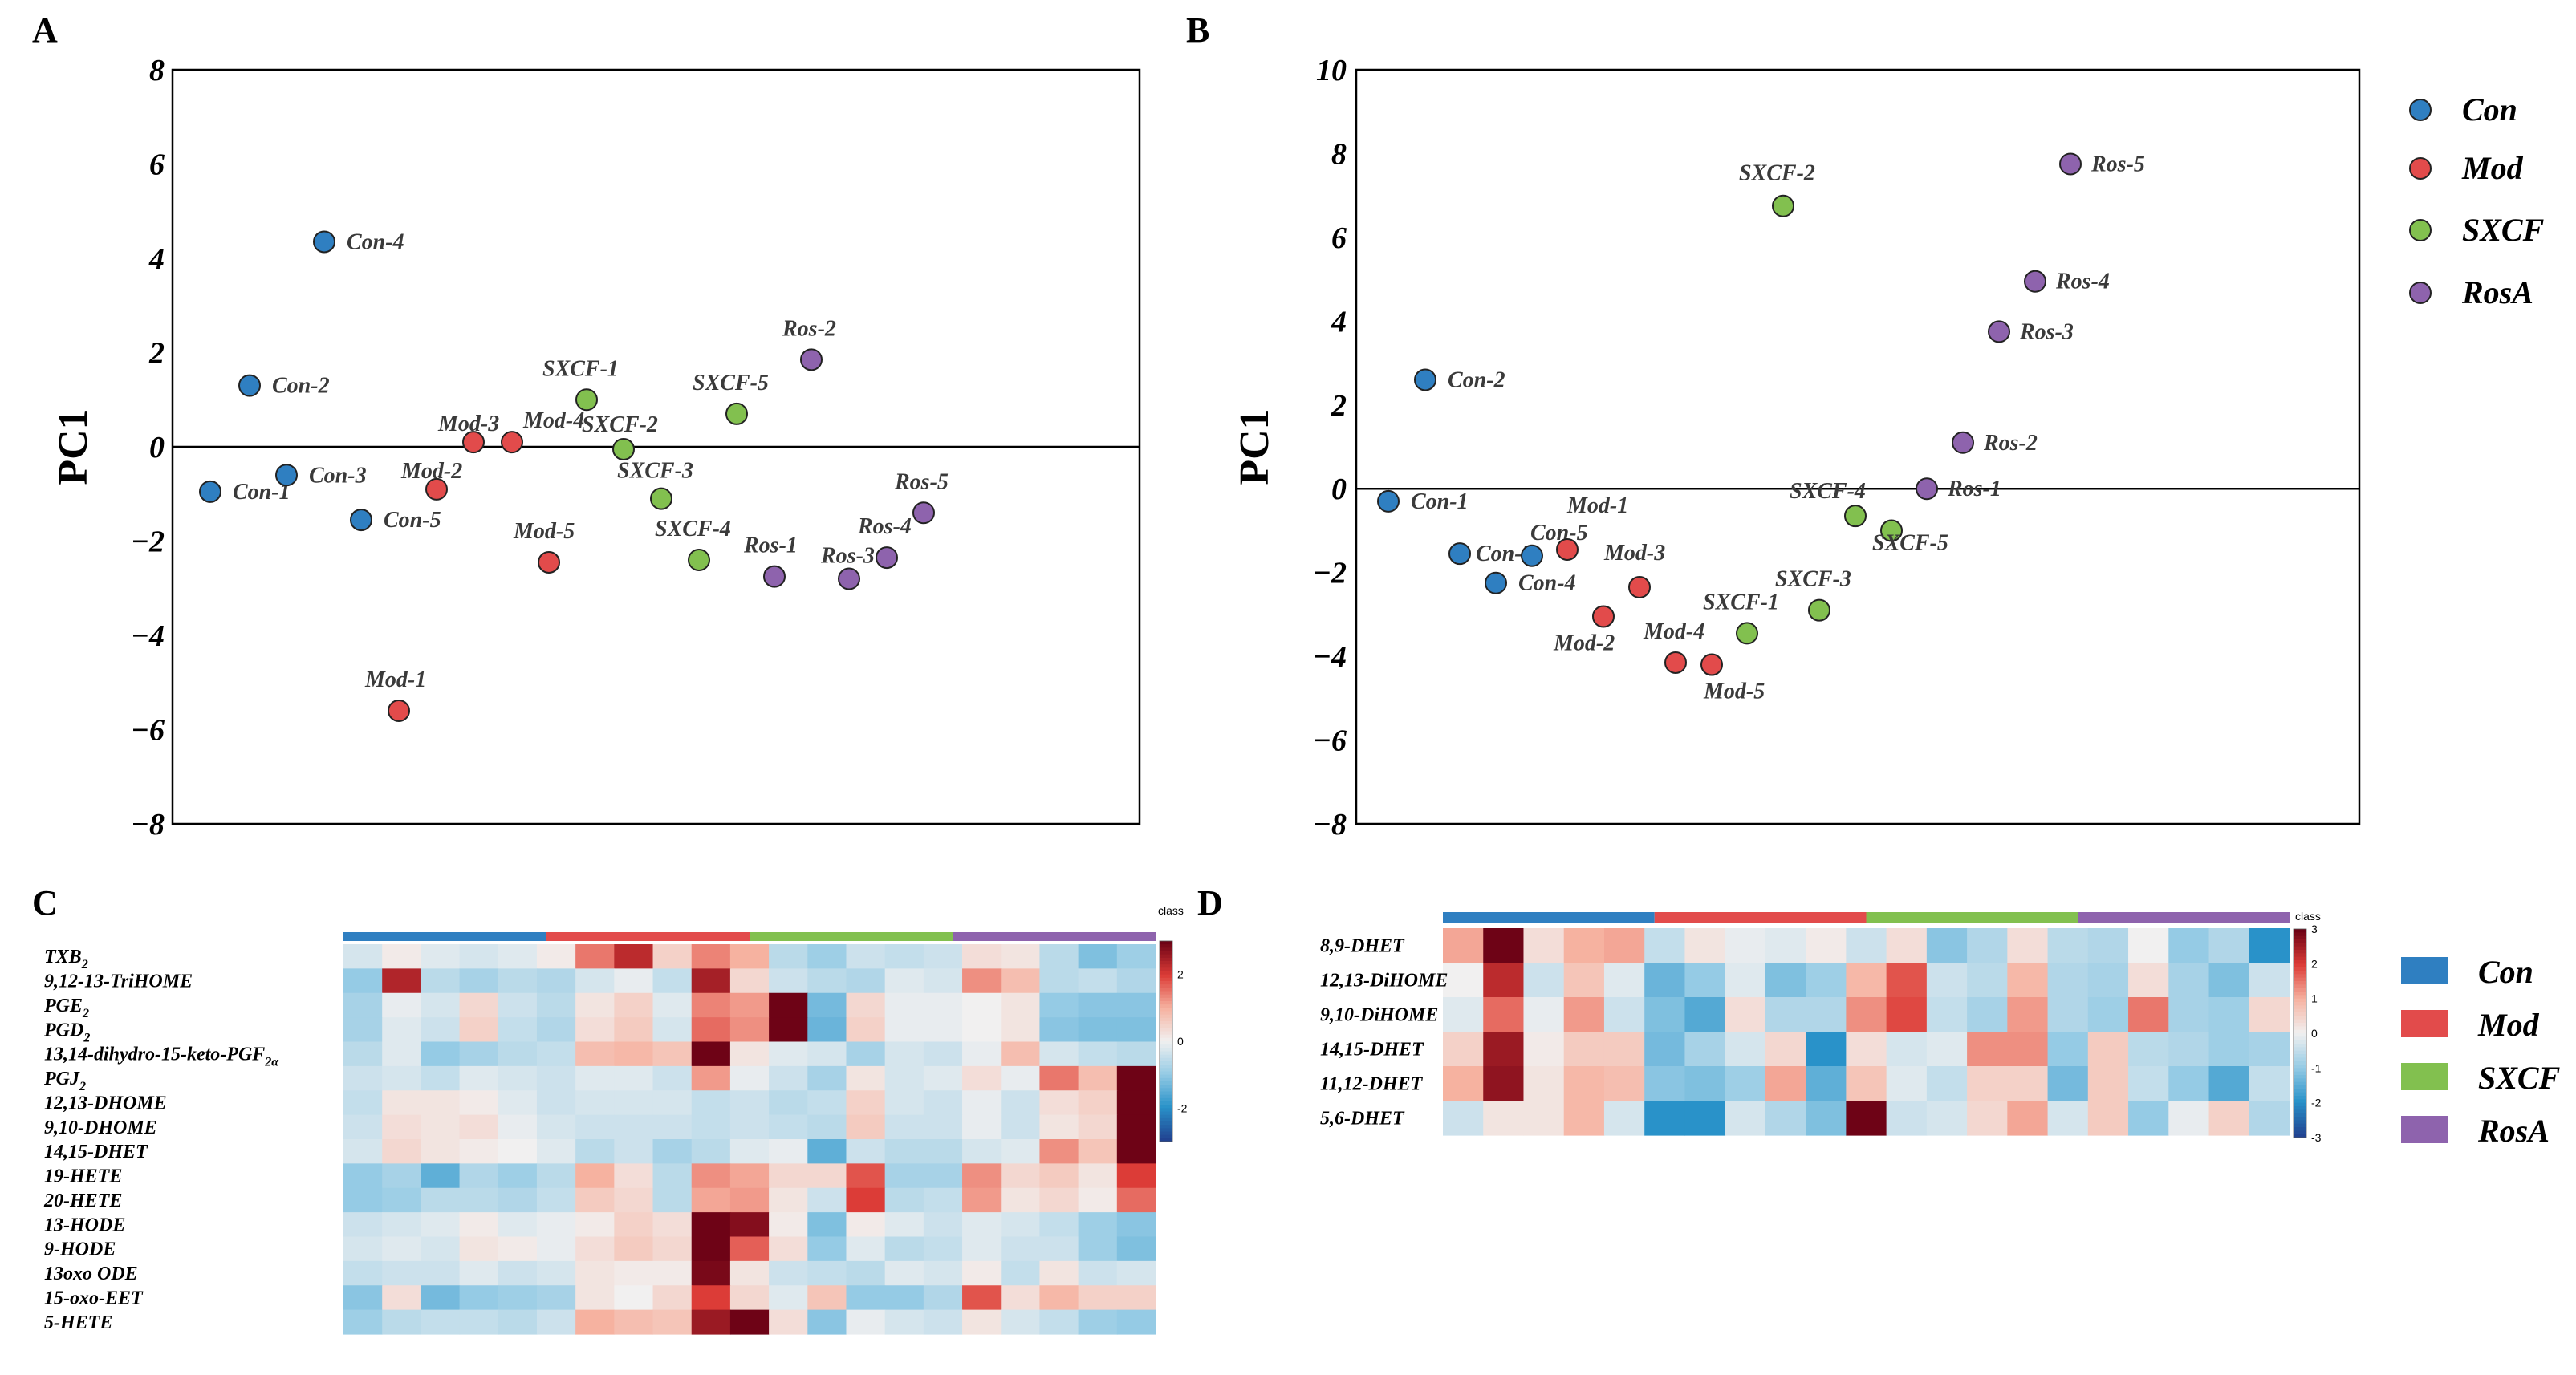  What do you see at coordinates (412, 520) in the screenshot?
I see `point-label: Con-5` at bounding box center [412, 520].